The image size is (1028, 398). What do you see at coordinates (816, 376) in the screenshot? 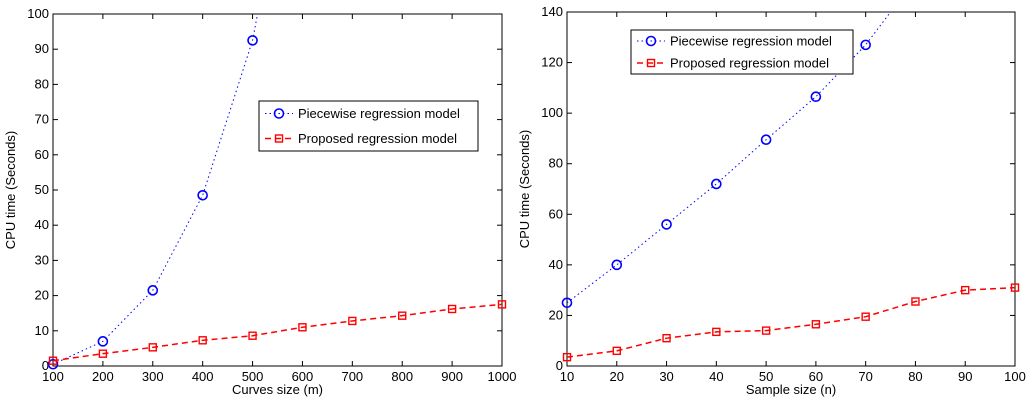
I see `x-tick-label: 60` at bounding box center [816, 376].